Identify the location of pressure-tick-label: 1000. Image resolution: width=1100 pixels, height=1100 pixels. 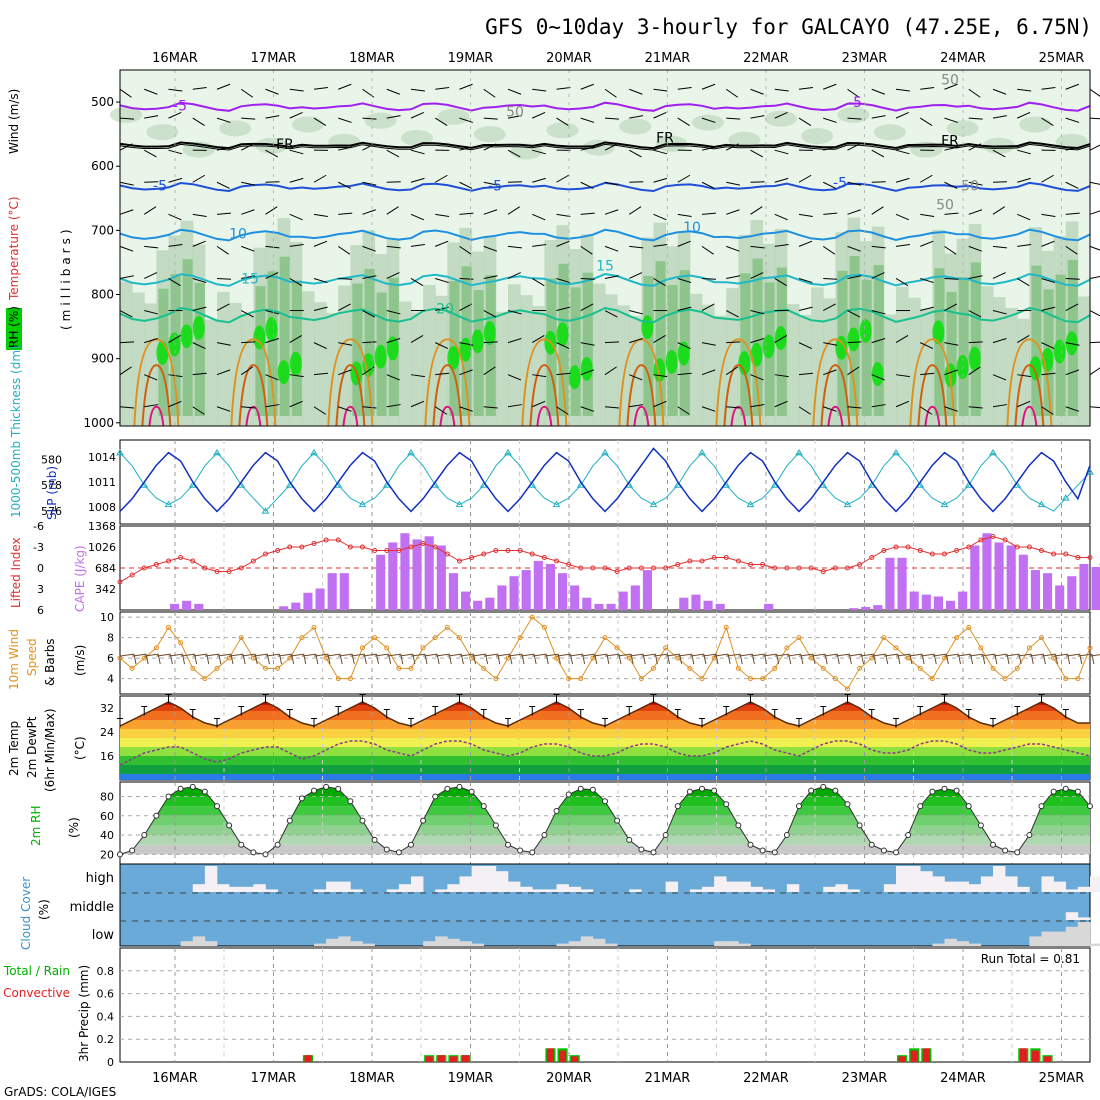
(98, 423).